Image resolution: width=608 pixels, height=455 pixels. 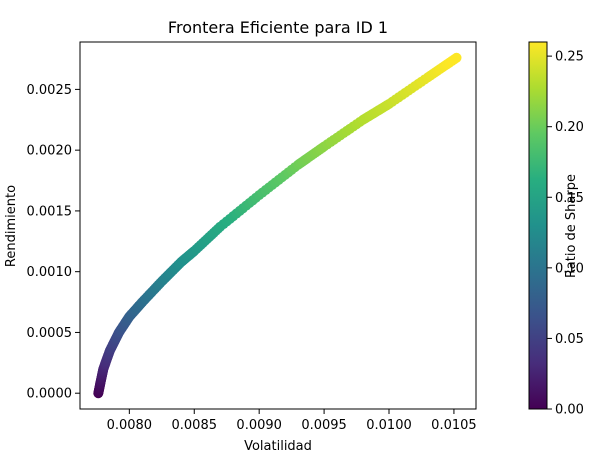 What do you see at coordinates (569, 127) in the screenshot?
I see `colorbar-tick-label: 0.20` at bounding box center [569, 127].